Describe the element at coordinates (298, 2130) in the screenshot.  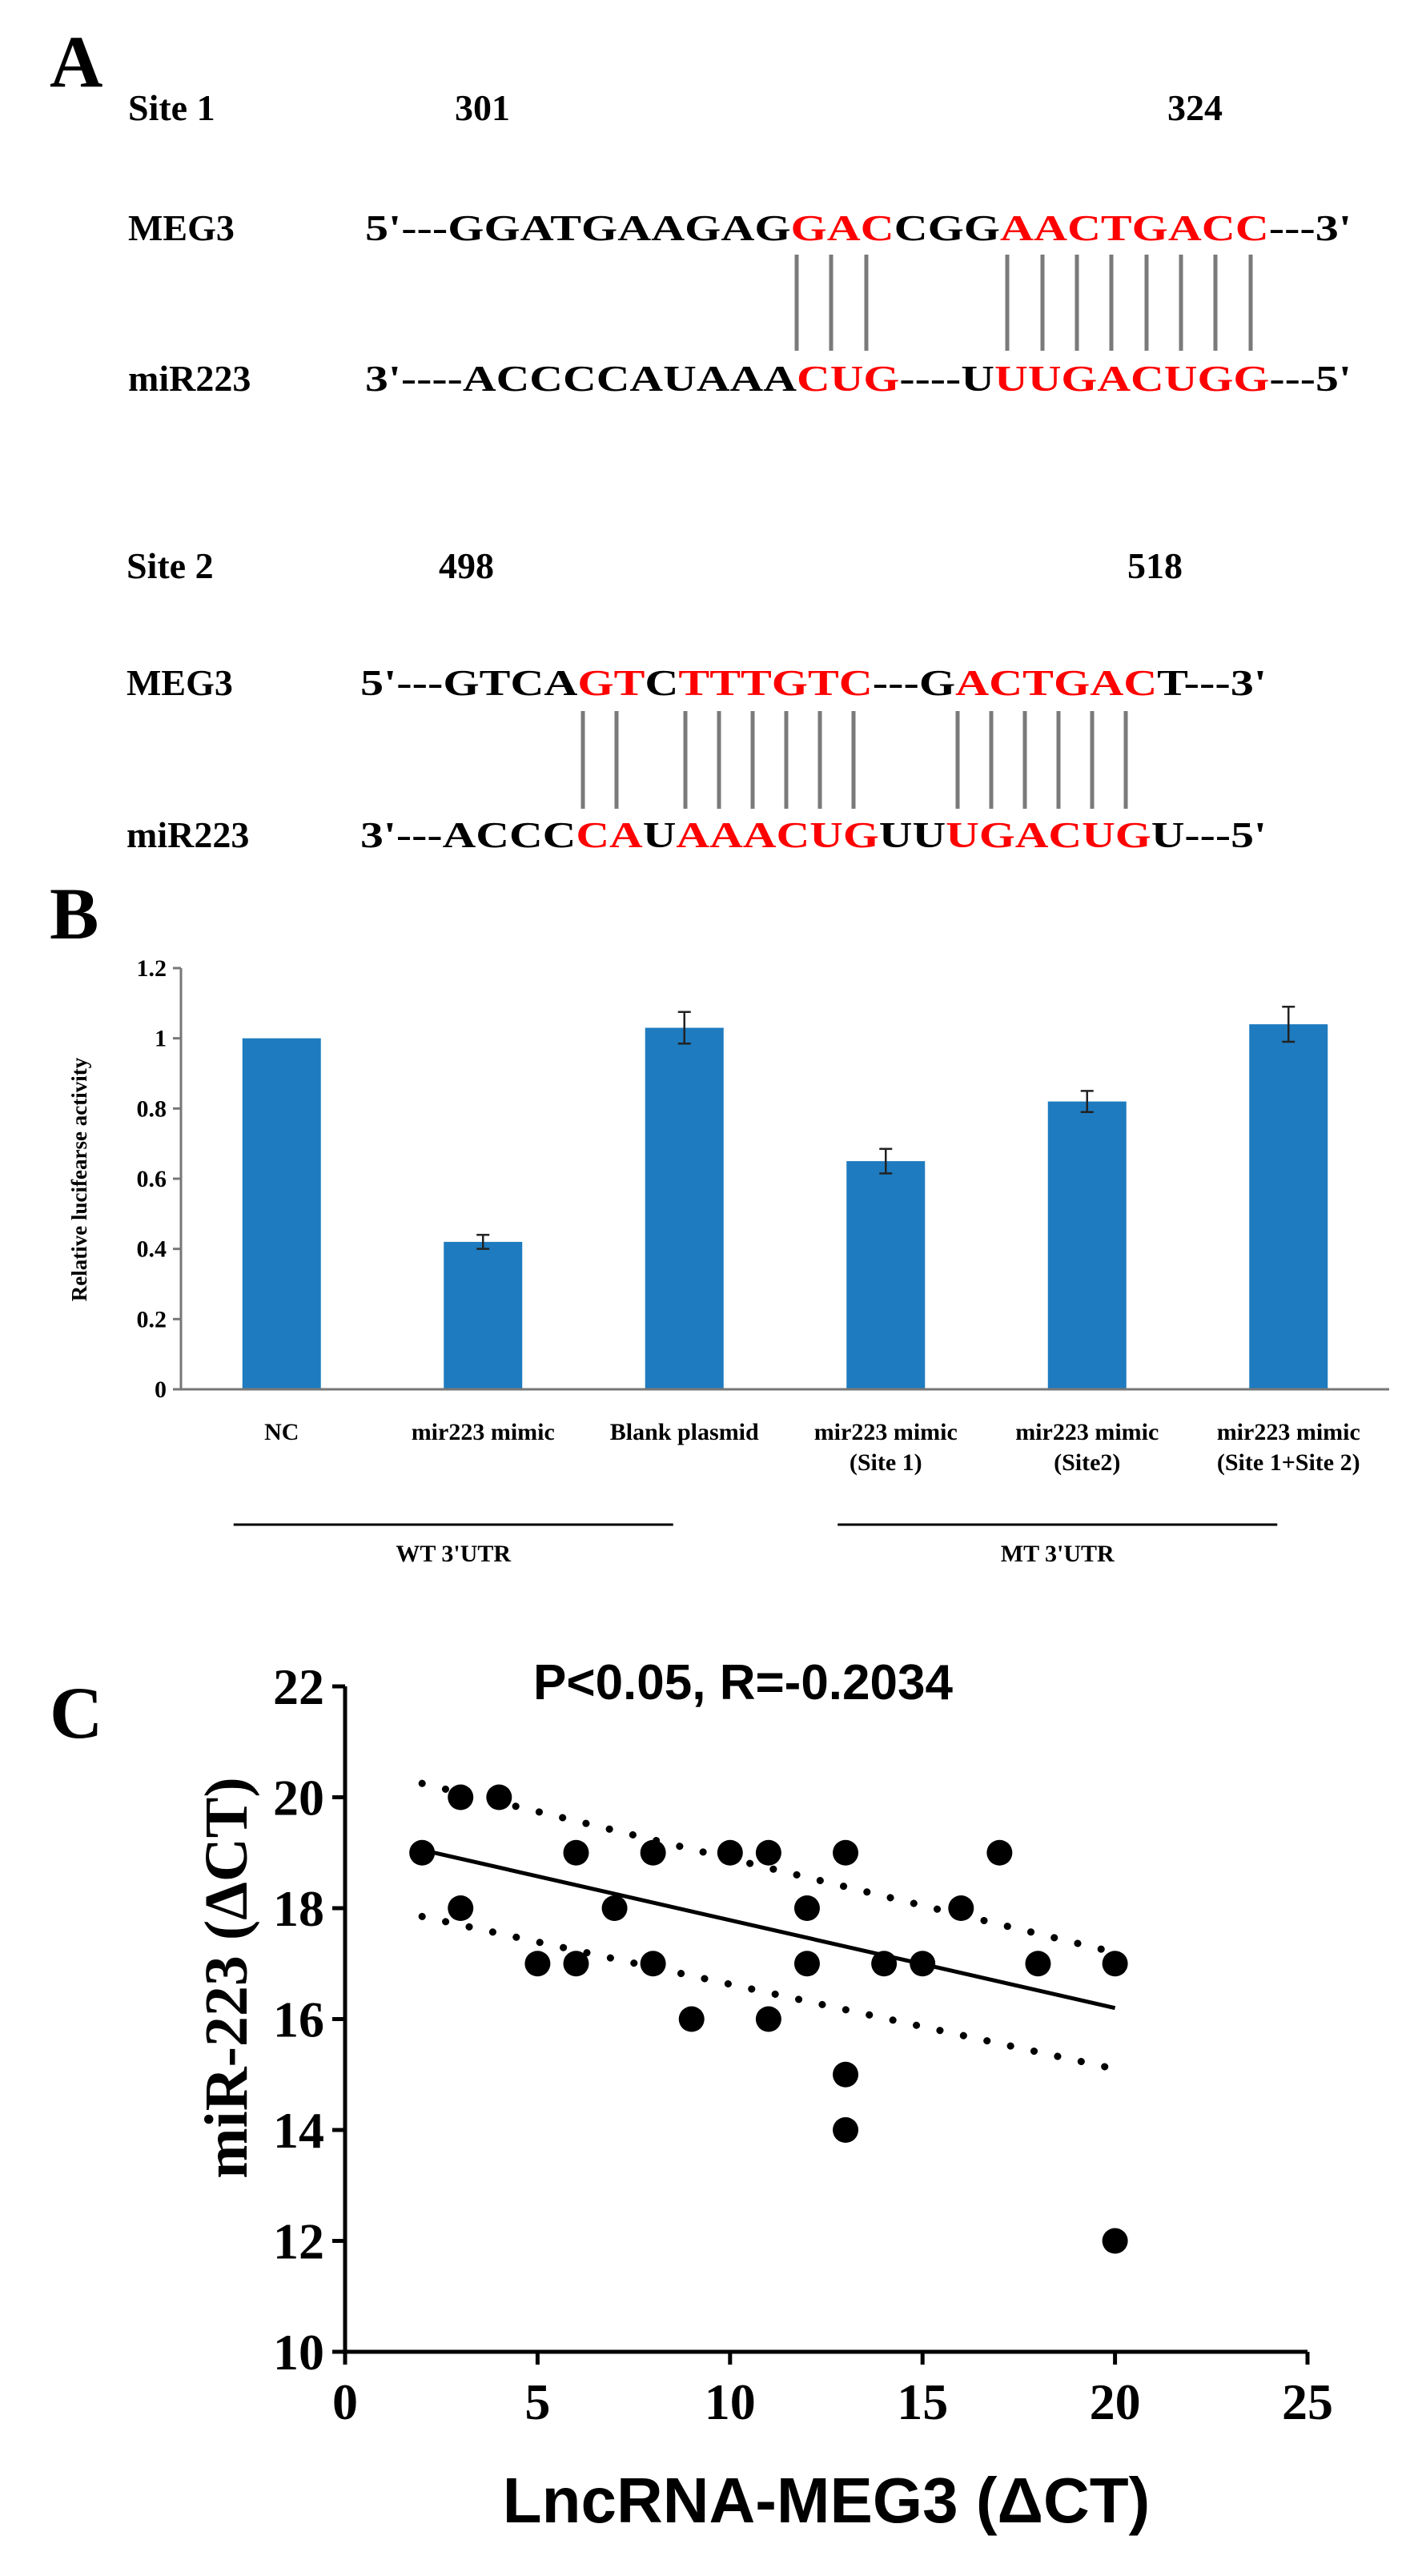
I see `y-tick-label: 14` at that location.